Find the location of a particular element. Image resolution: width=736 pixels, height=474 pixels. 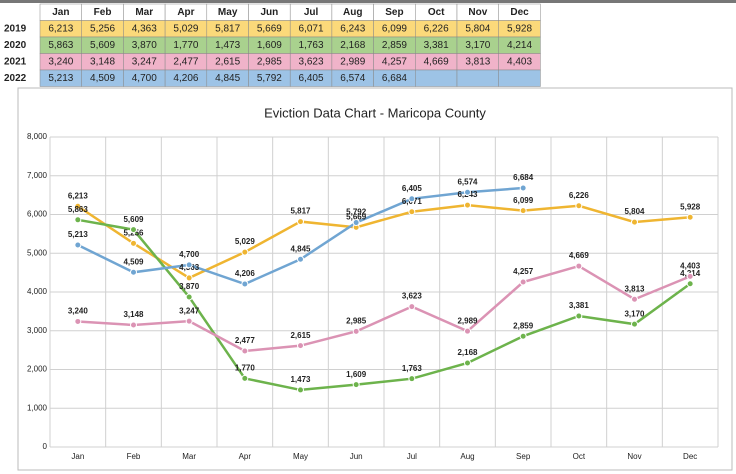

table-value: 3,381 is located at coordinates (436, 45).